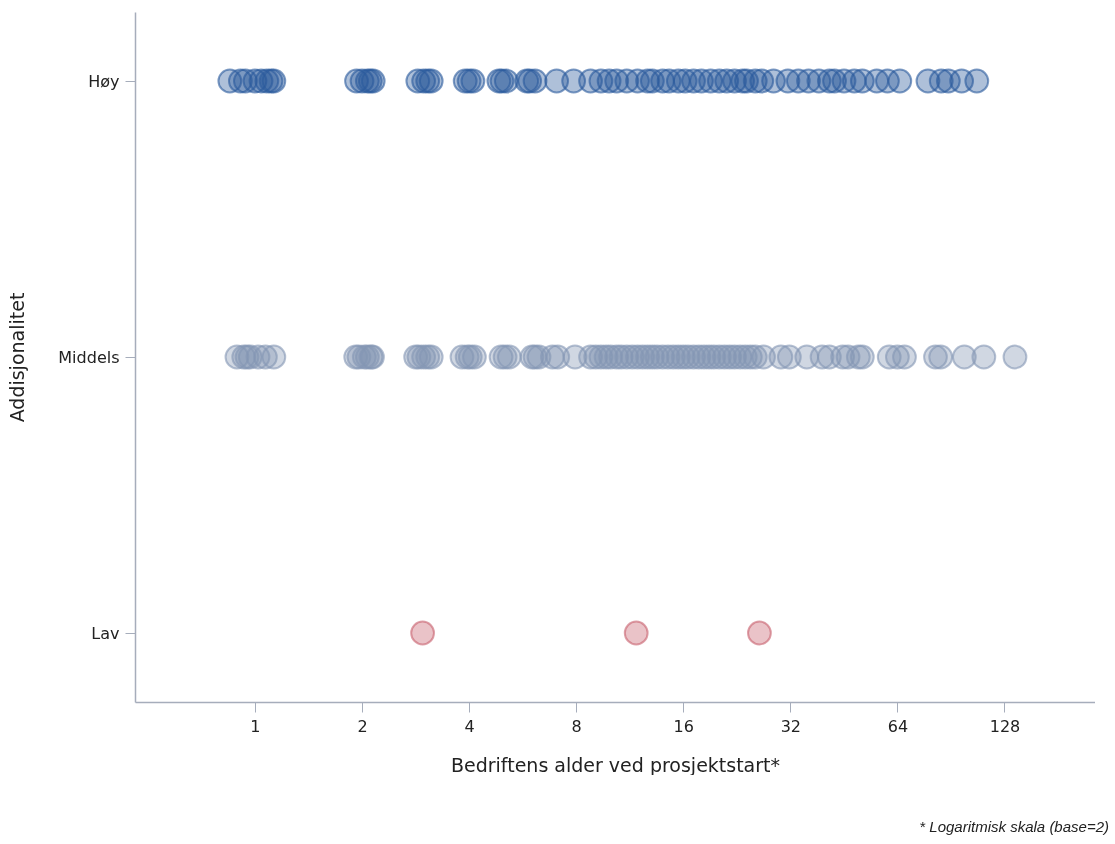 Image resolution: width=1115 pixels, height=844 pixels. Describe the element at coordinates (89, 357) in the screenshot. I see `y-tick-label: Middels` at that location.